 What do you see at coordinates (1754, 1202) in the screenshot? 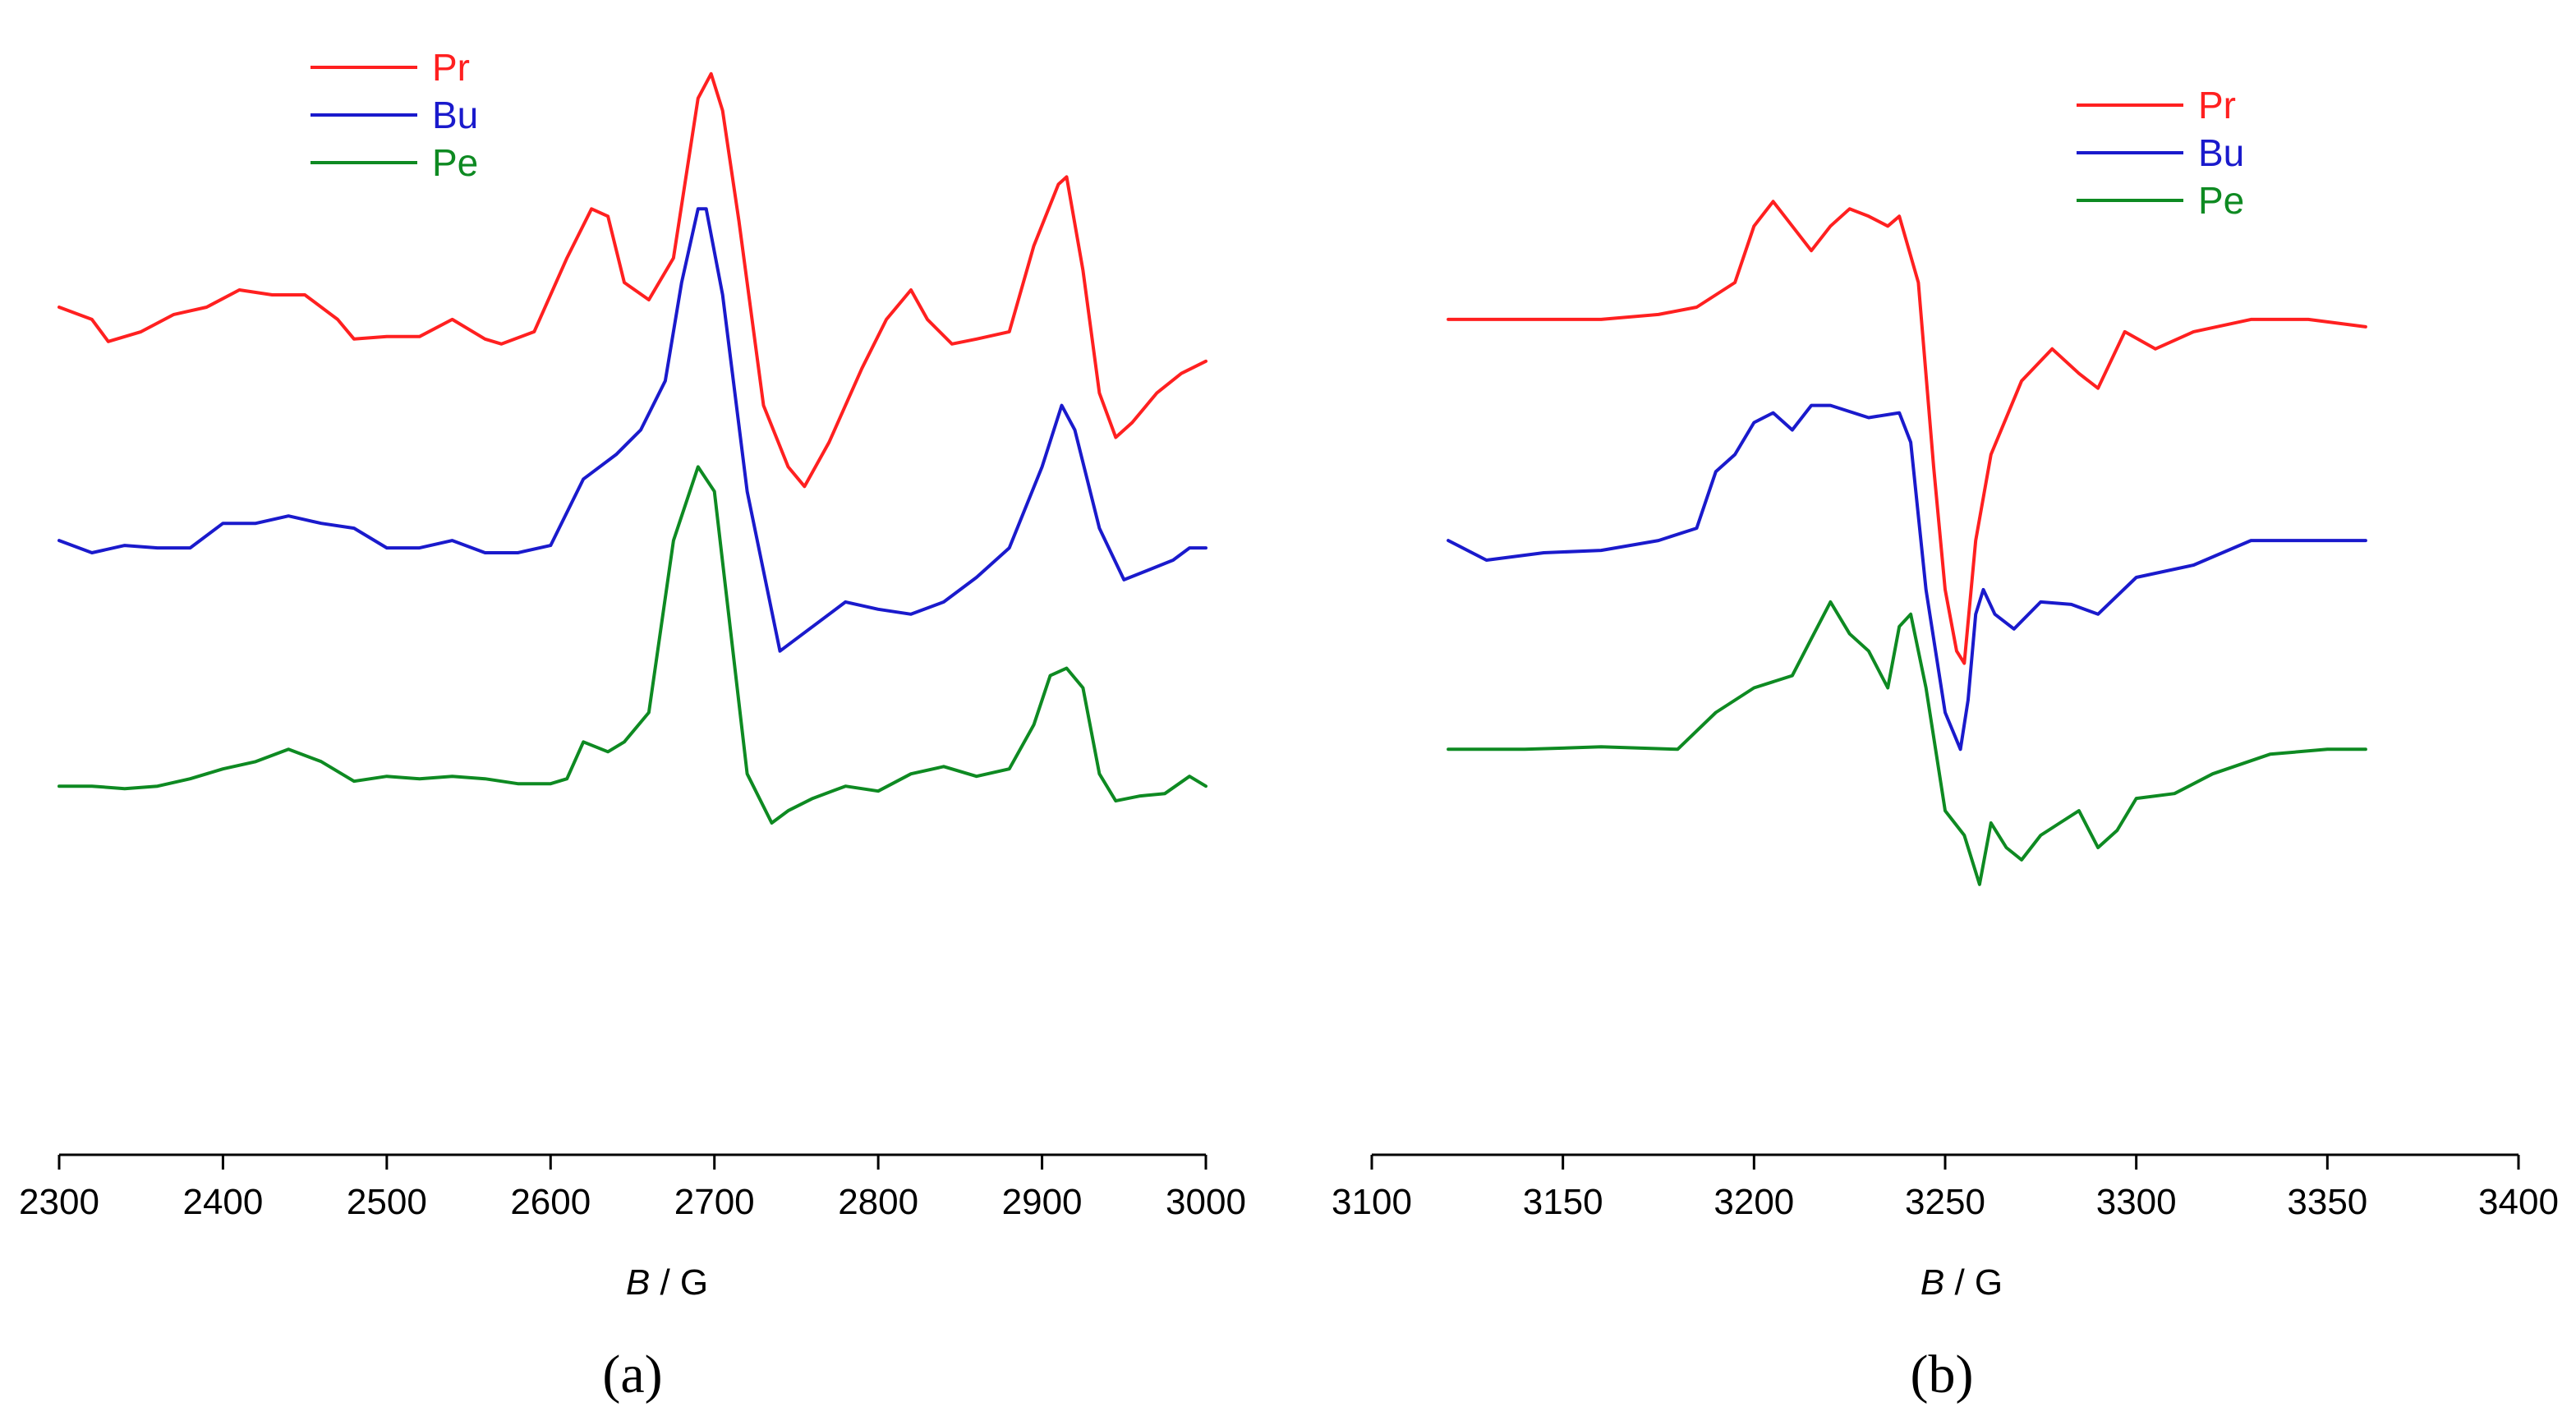
I see `x-tick-label: 3200` at bounding box center [1754, 1202].